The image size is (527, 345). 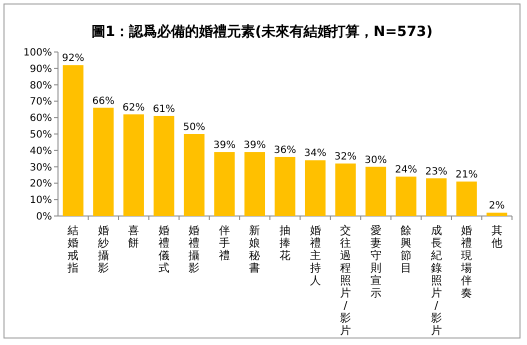 What do you see at coordinates (72, 249) in the screenshot?
I see `x-tick-label: 結婚戒指` at bounding box center [72, 249].